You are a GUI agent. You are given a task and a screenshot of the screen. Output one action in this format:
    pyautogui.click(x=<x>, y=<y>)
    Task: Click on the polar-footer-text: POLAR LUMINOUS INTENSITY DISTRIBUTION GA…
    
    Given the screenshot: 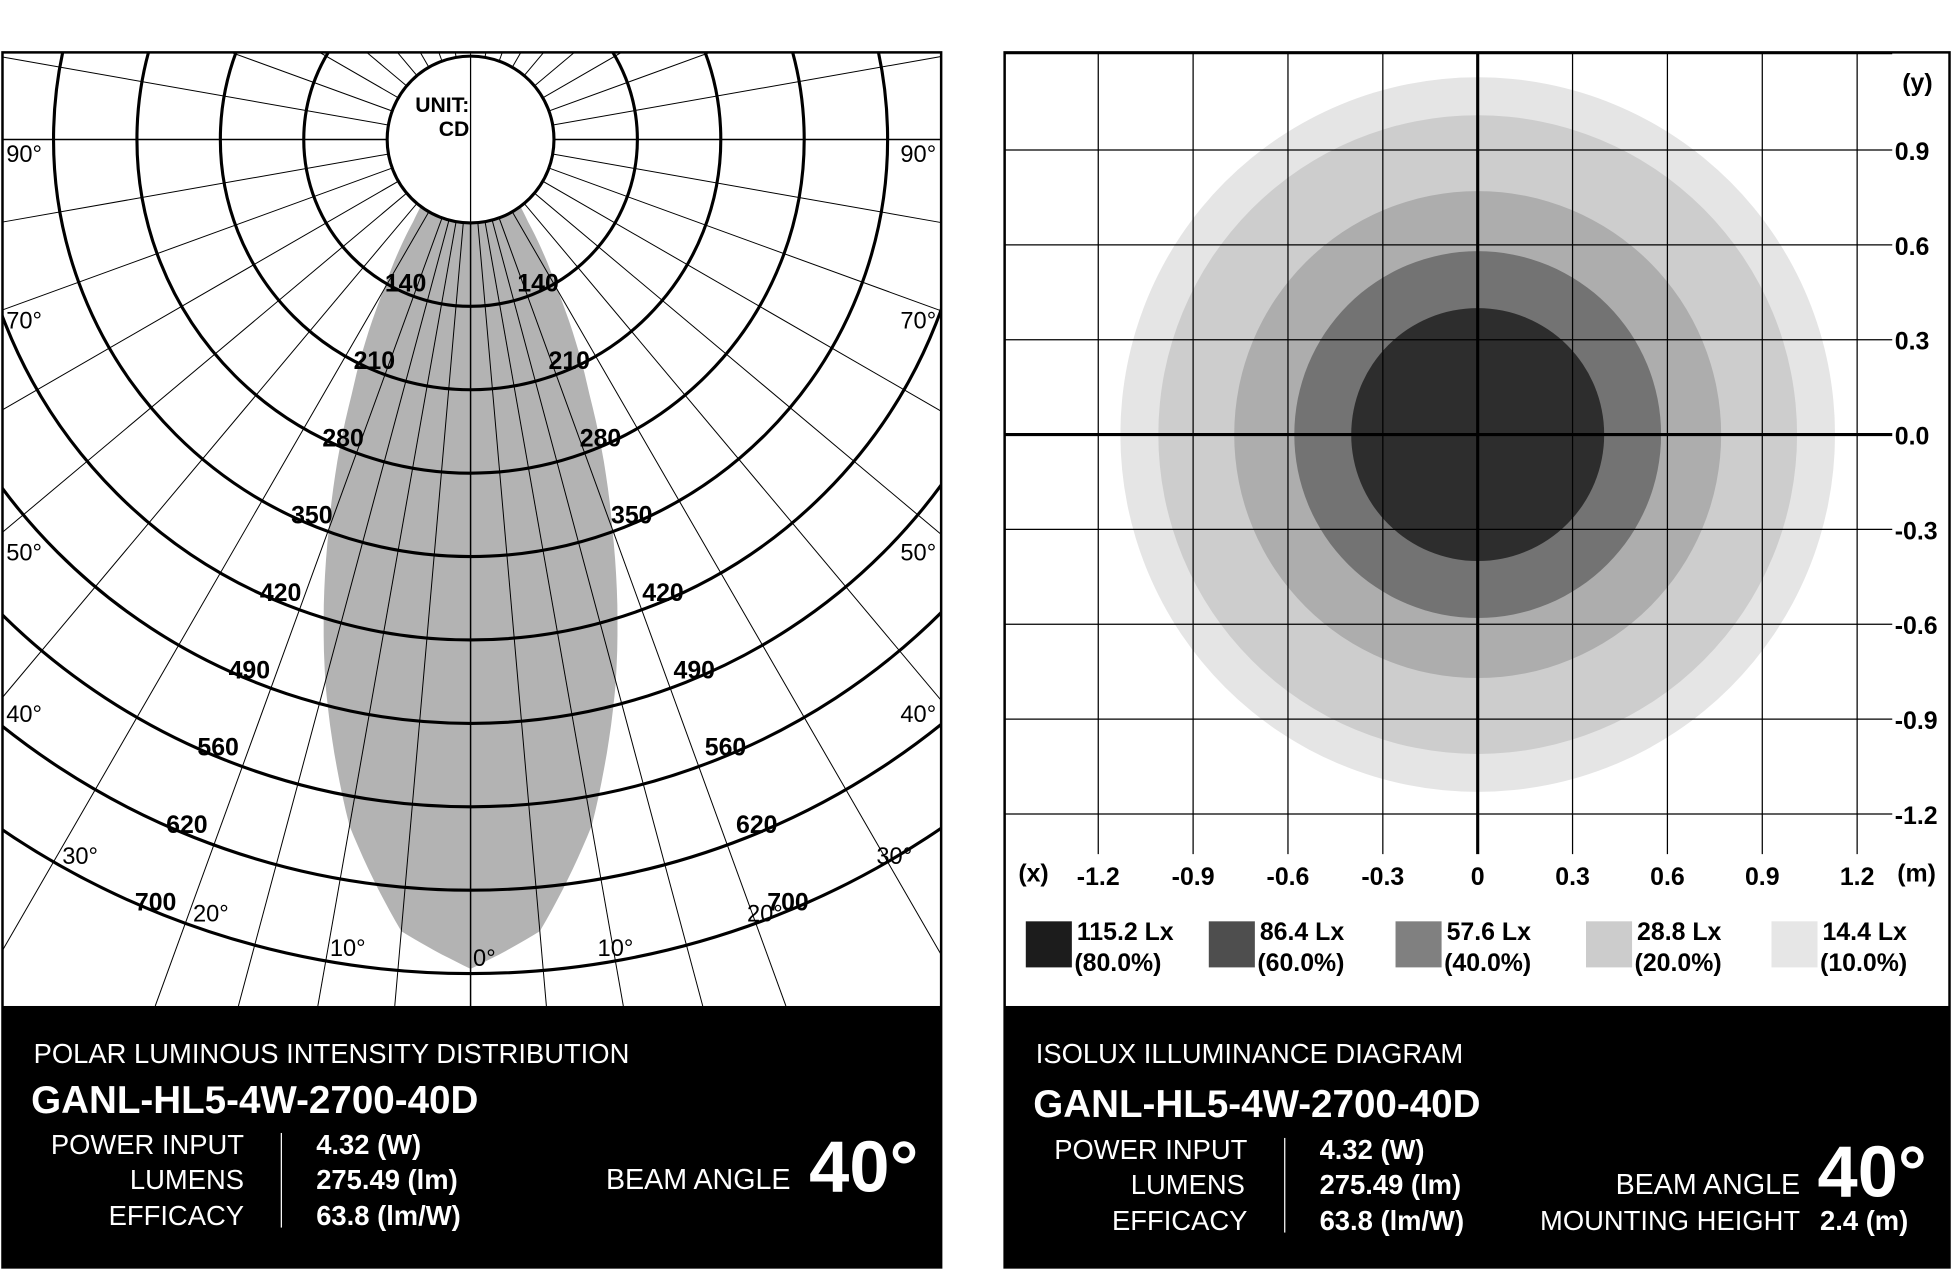 What is the action you would take?
    pyautogui.click(x=474, y=1134)
    